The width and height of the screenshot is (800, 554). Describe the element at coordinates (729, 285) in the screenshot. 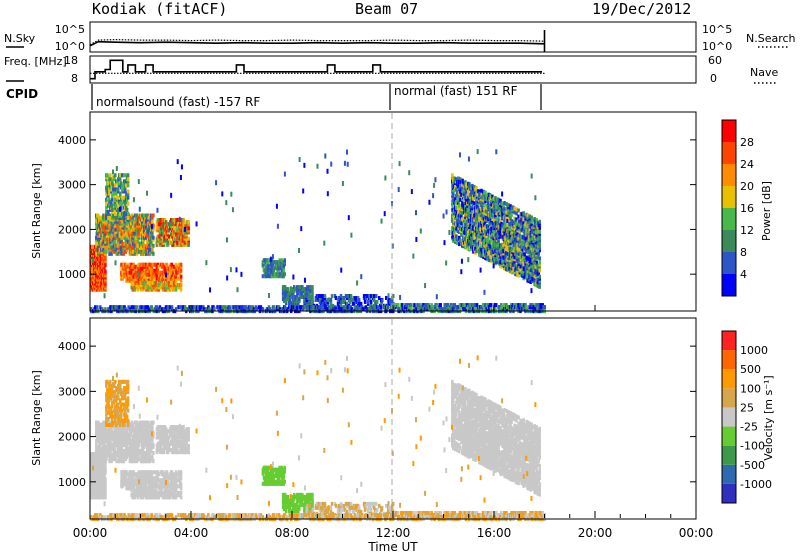

I see `power-colorbar-swatch` at that location.